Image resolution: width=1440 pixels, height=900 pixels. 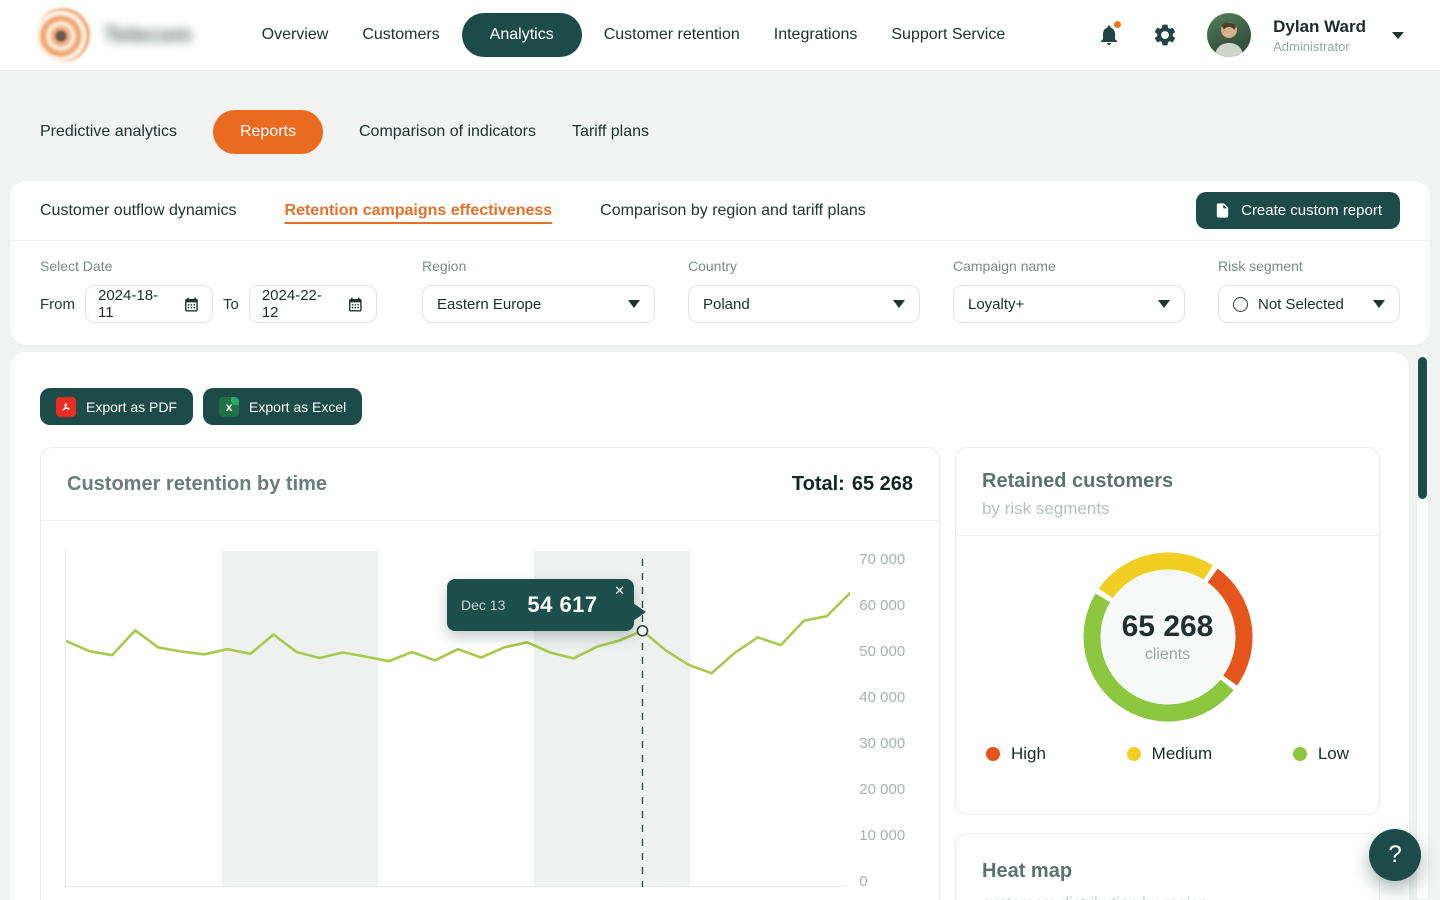 I want to click on filter-risk-segment: Risk segment Not Selected, so click(x=1309, y=290).